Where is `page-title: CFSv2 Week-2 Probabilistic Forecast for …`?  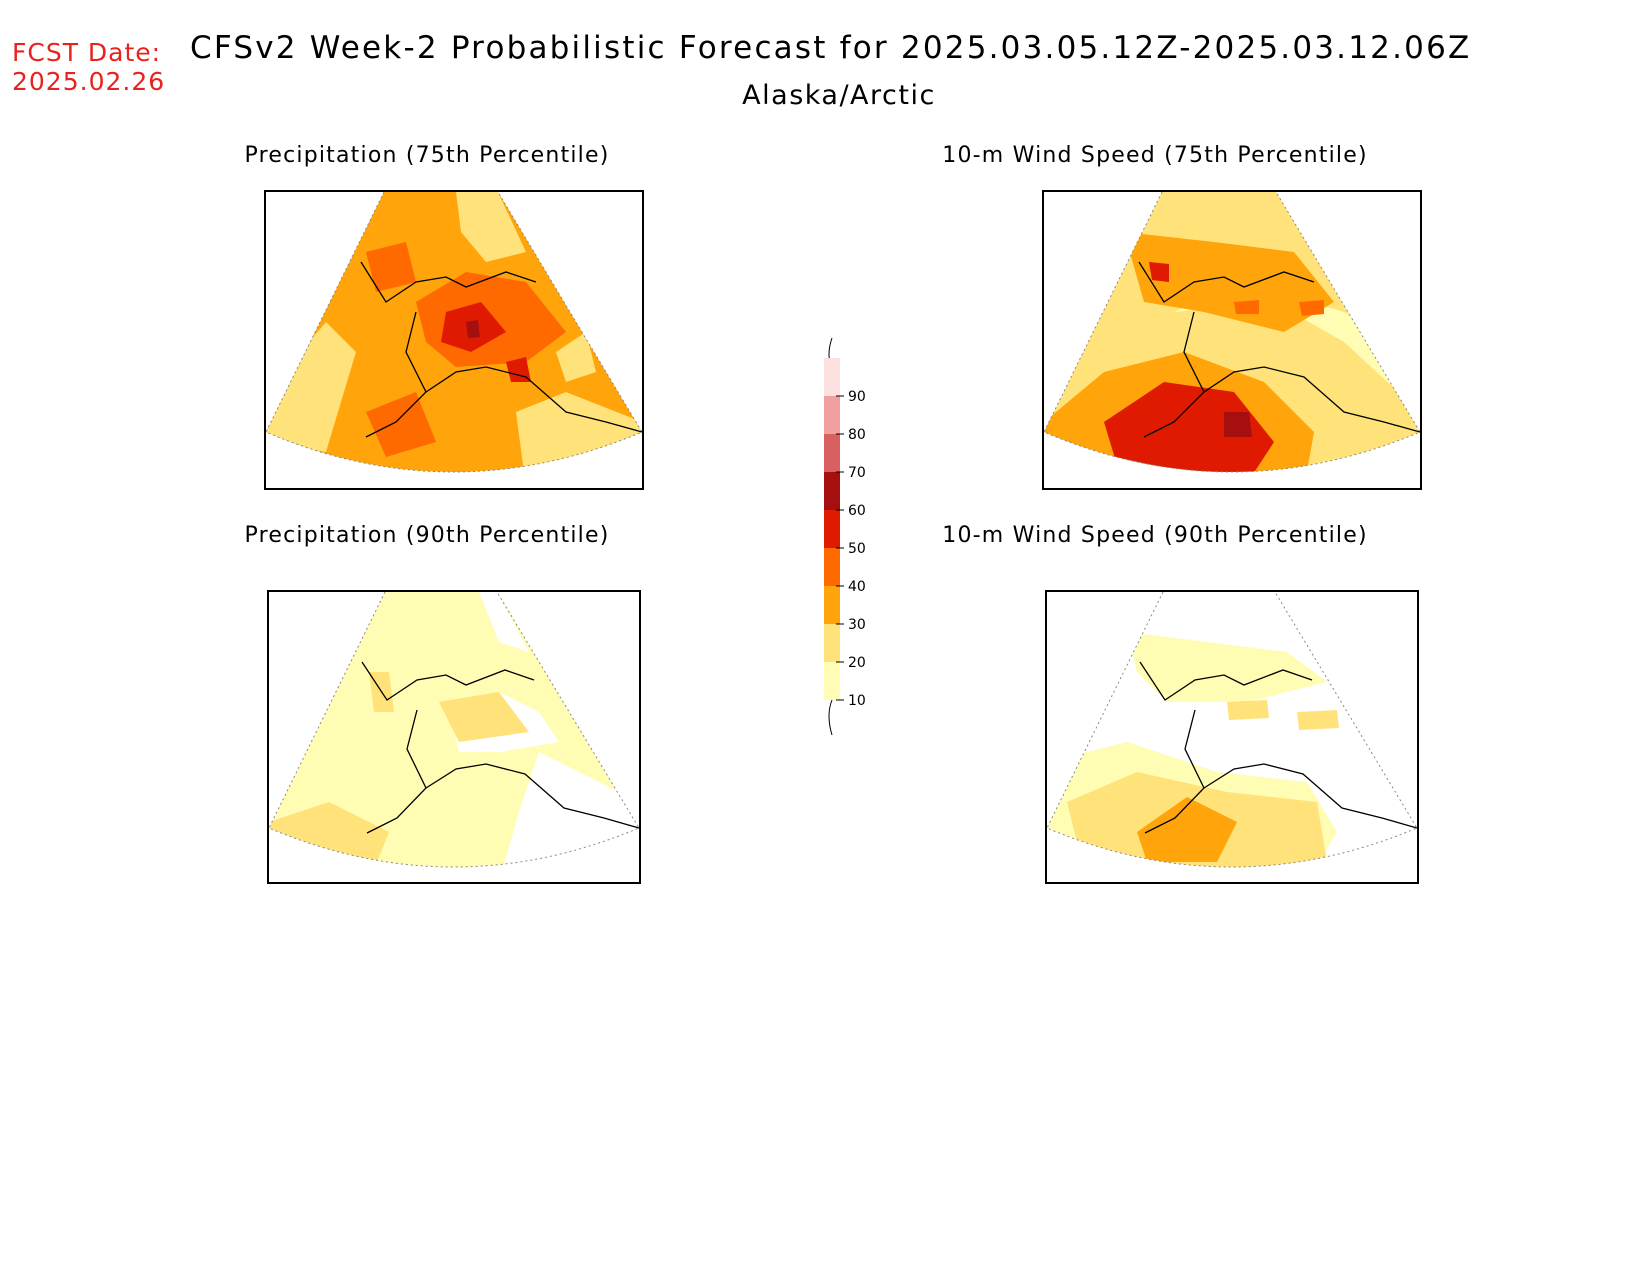 page-title: CFSv2 Week-2 Probabilistic Forecast for … is located at coordinates (831, 48).